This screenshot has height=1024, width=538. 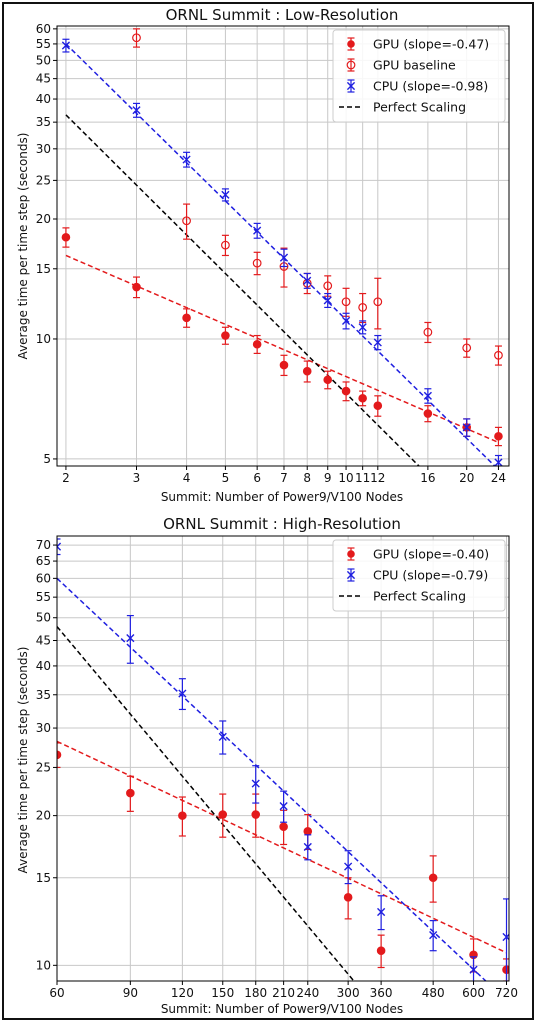 I want to click on x-tick-label: 360, so click(x=381, y=993).